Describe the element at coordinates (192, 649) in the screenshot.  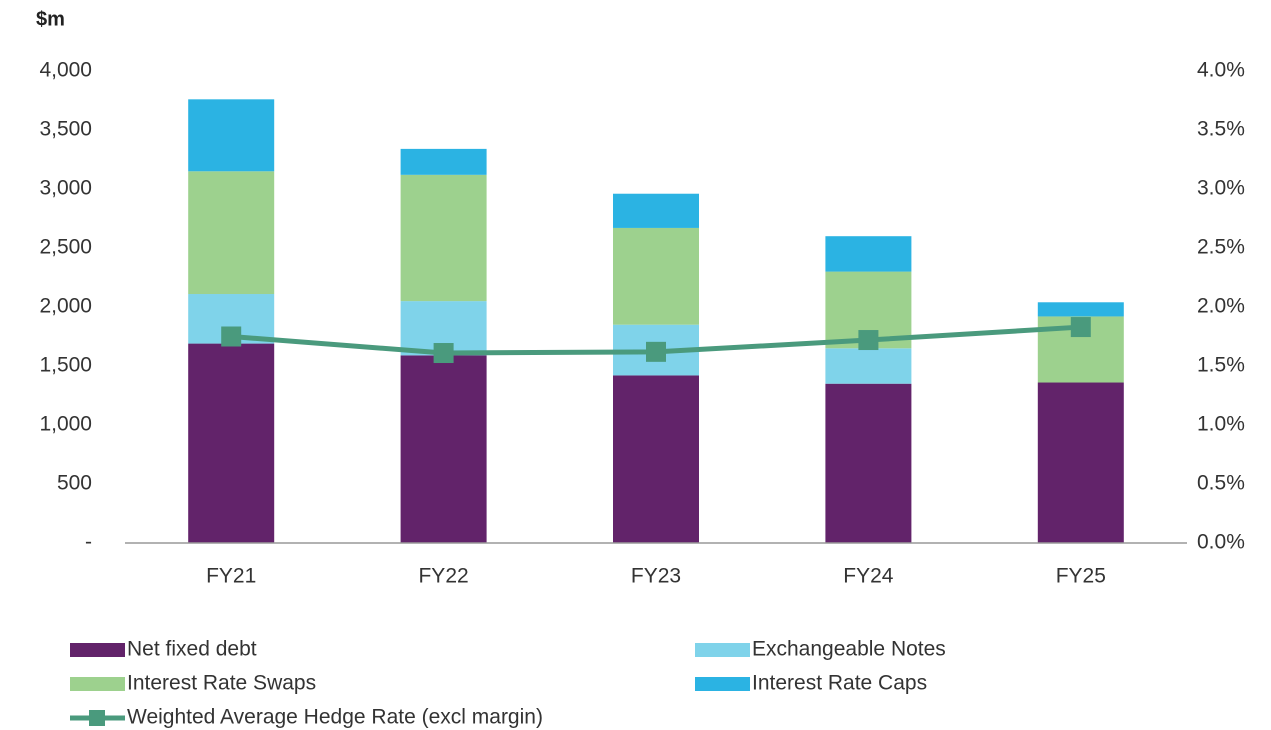
I see `legend-label: Net fixed debt` at that location.